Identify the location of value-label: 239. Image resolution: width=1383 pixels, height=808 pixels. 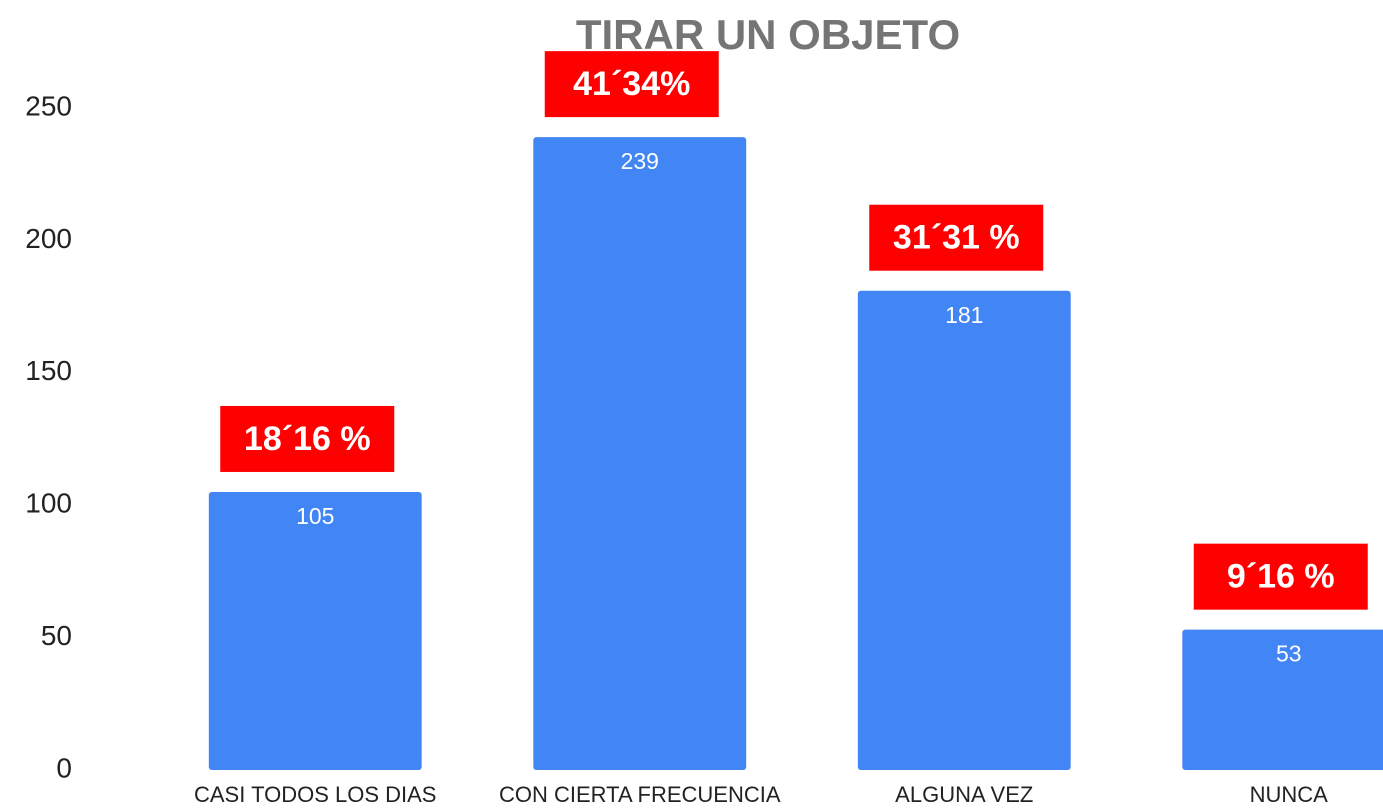
(640, 161).